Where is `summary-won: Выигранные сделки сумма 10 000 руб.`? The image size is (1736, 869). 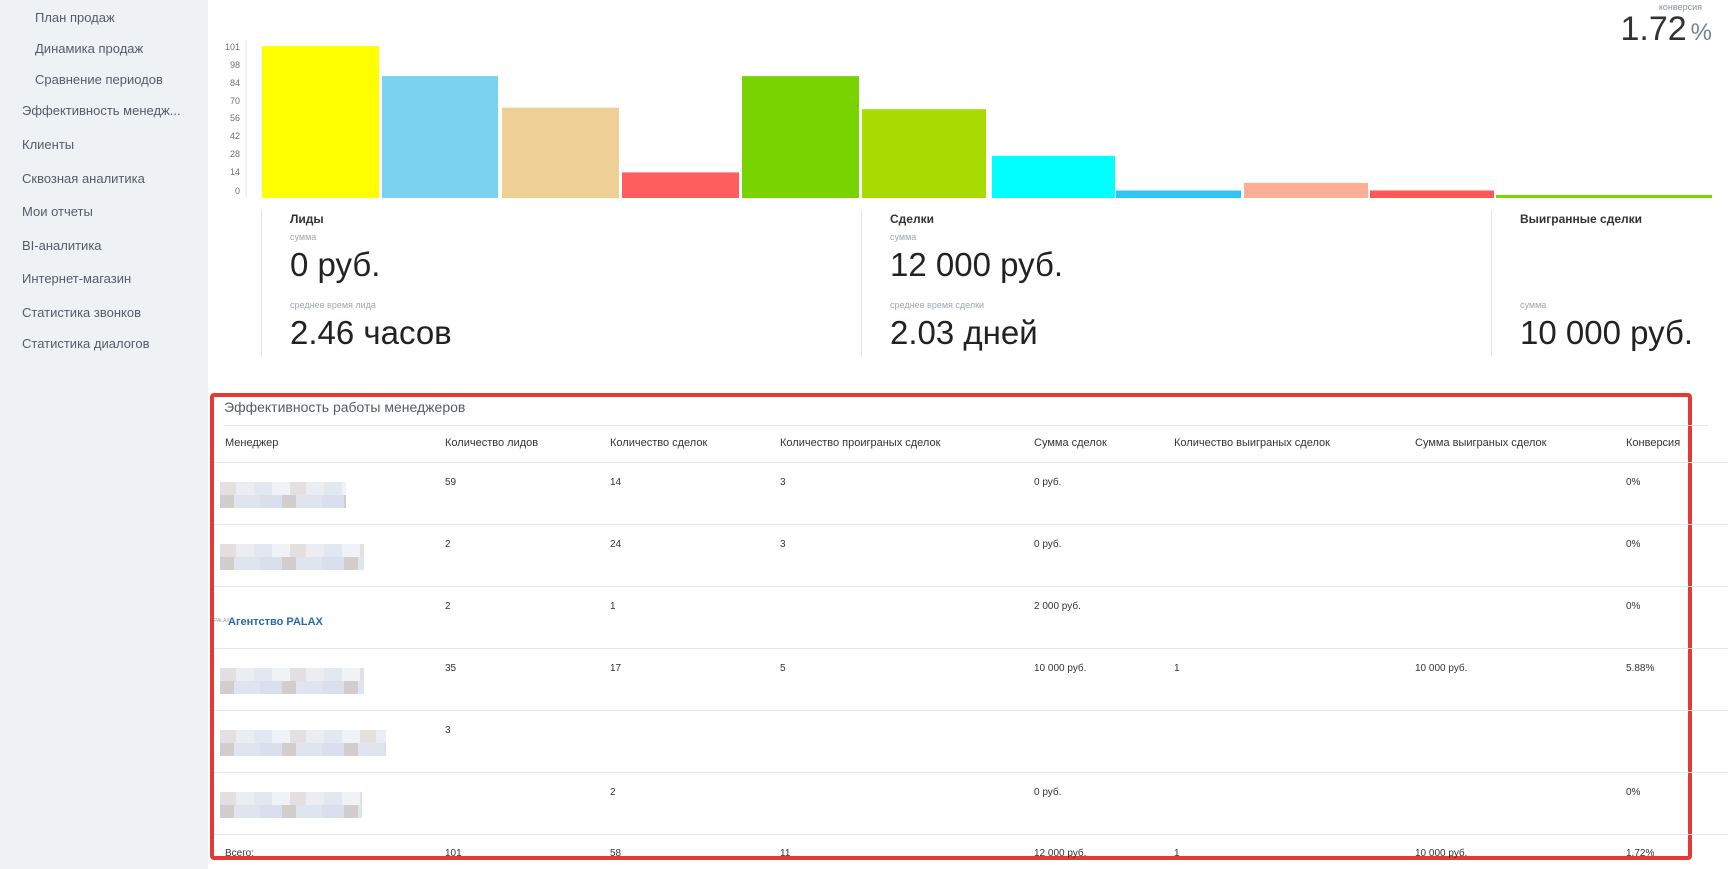
summary-won: Выигранные сделки сумма 10 000 руб. is located at coordinates (1606, 283).